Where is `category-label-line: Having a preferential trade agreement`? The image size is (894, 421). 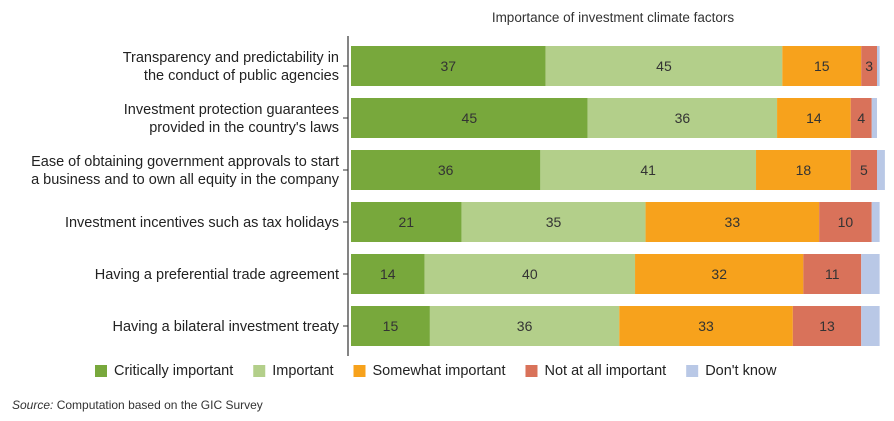 category-label-line: Having a preferential trade agreement is located at coordinates (217, 275).